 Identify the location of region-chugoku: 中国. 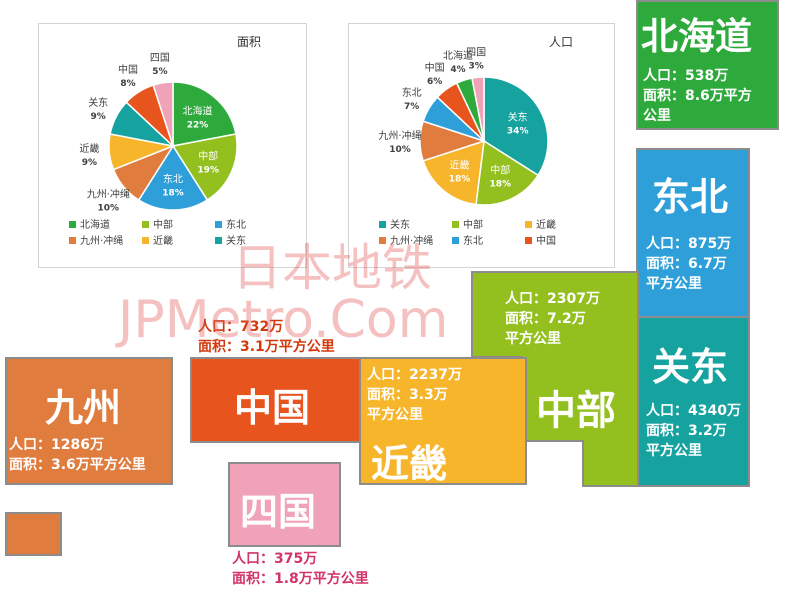
(276, 400).